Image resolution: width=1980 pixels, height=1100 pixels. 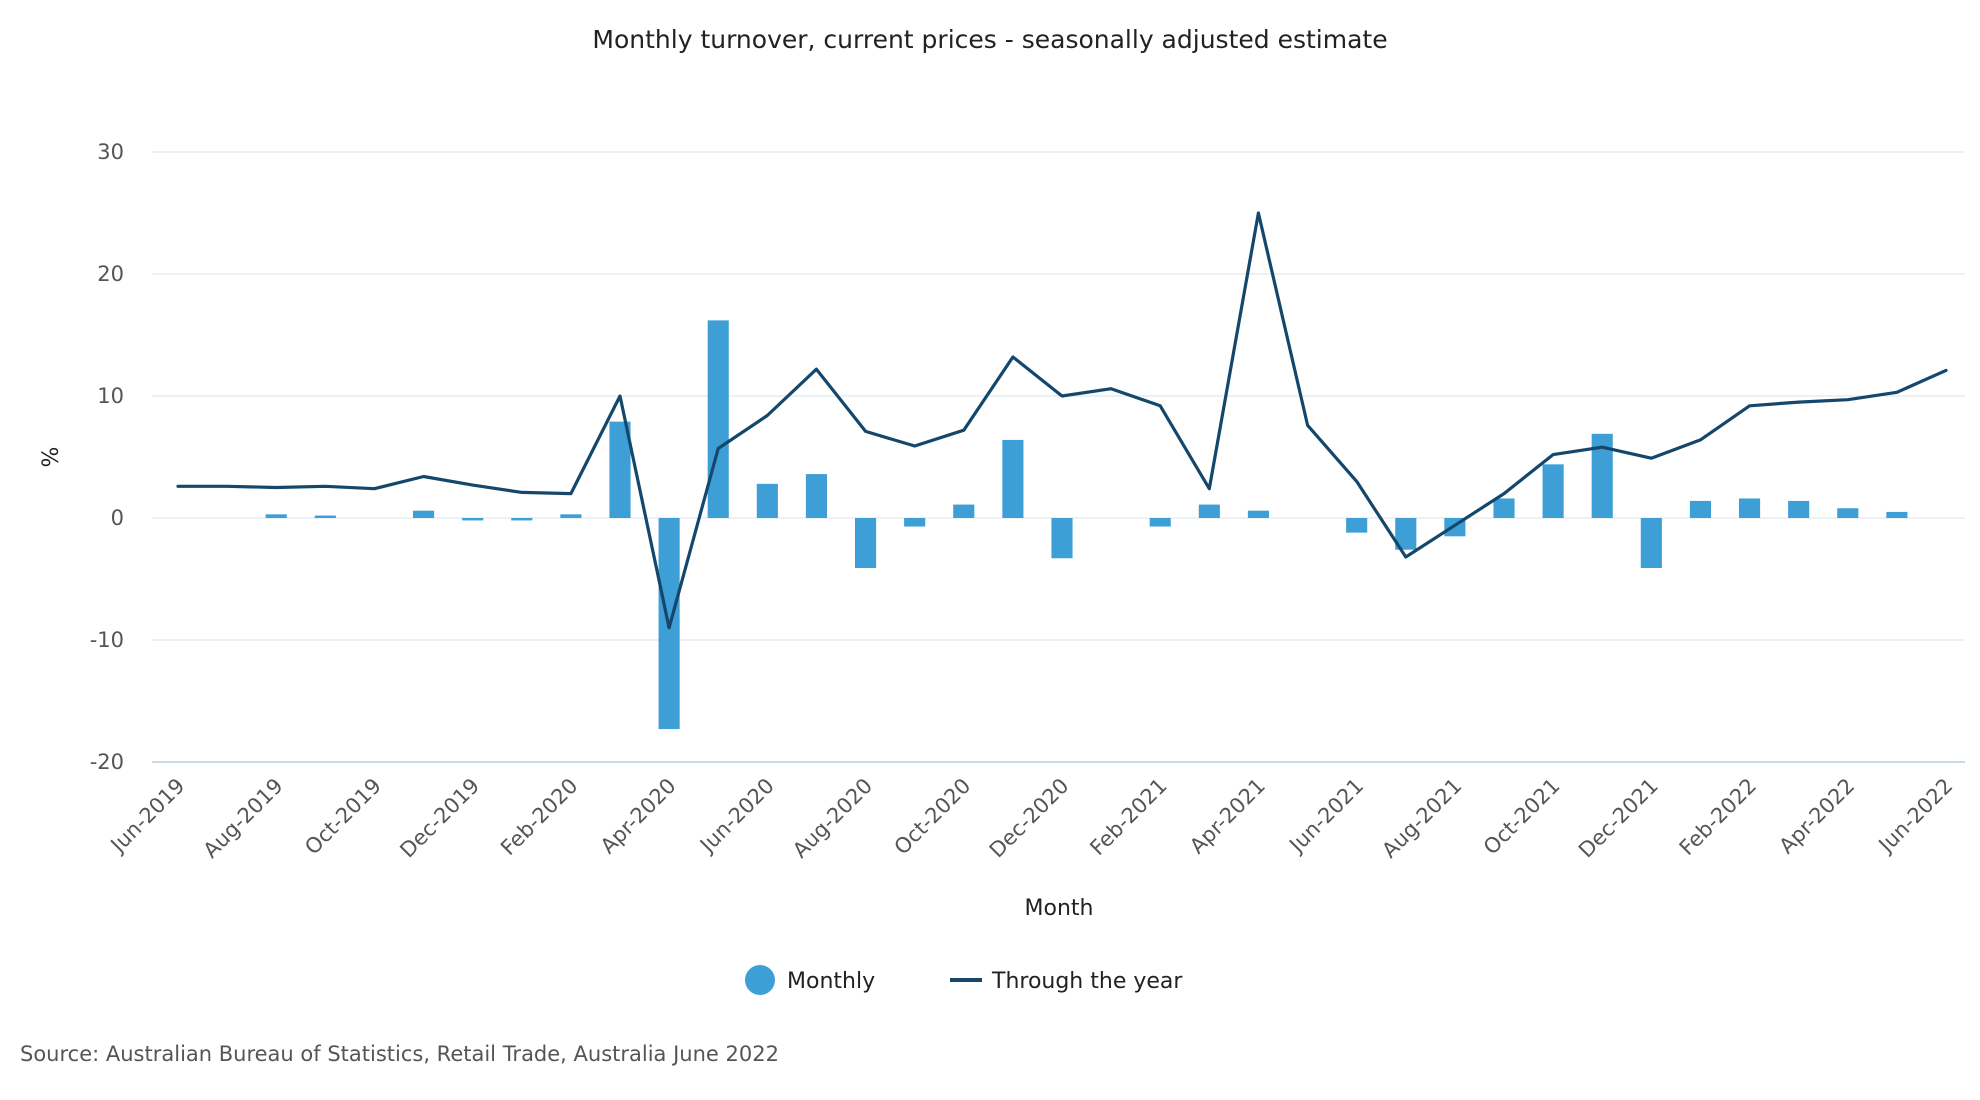 What do you see at coordinates (1087, 981) in the screenshot?
I see `legend-label-through-the-year: Through the year` at bounding box center [1087, 981].